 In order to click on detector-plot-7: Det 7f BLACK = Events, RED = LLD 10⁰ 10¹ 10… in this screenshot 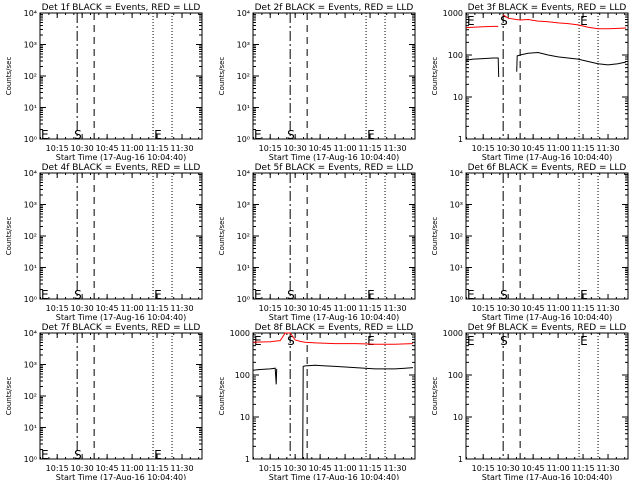, I will do `click(104, 401)`.